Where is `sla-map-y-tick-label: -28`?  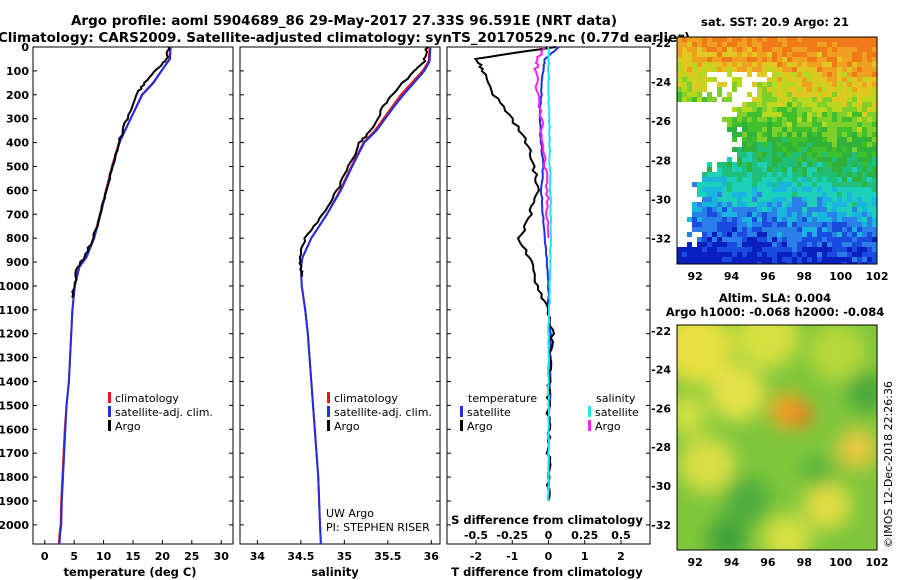
sla-map-y-tick-label: -28 is located at coordinates (661, 447).